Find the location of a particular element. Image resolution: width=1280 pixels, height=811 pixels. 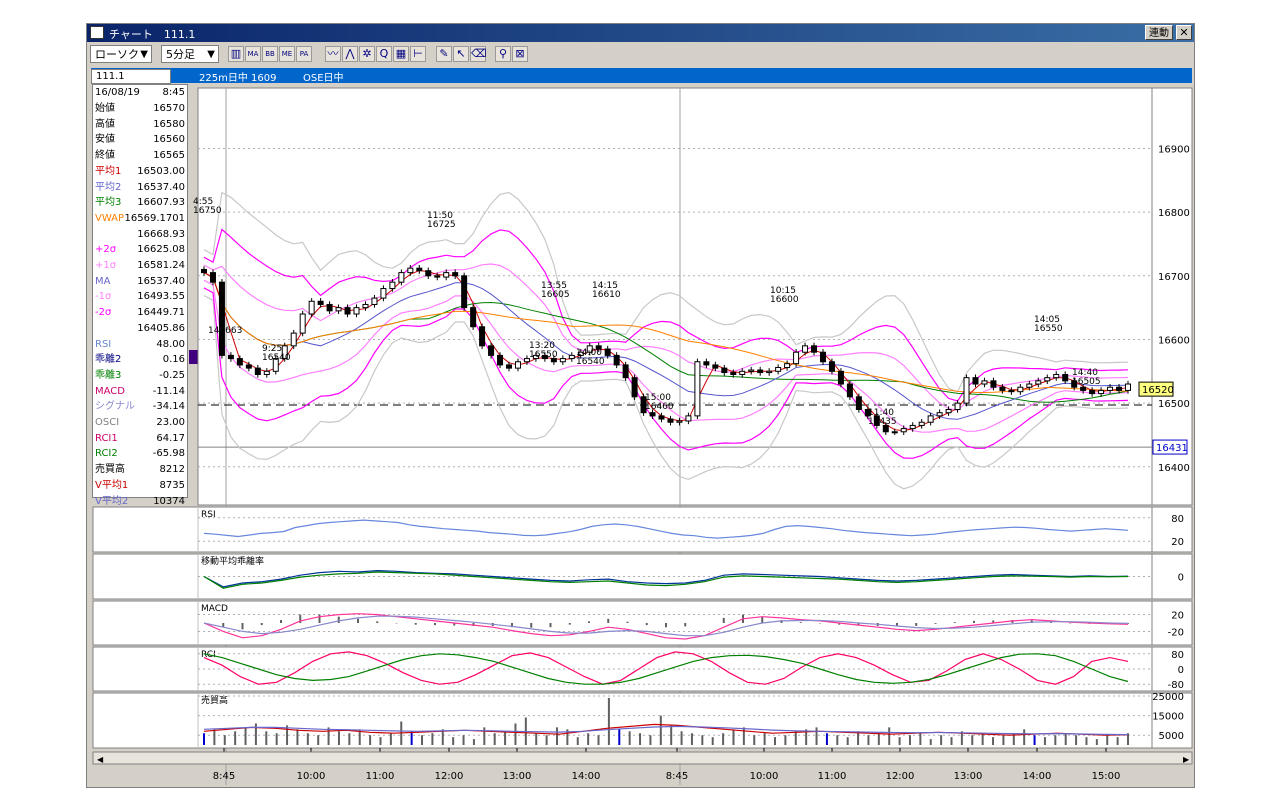

annotation-time: 4:55 is located at coordinates (203, 202).